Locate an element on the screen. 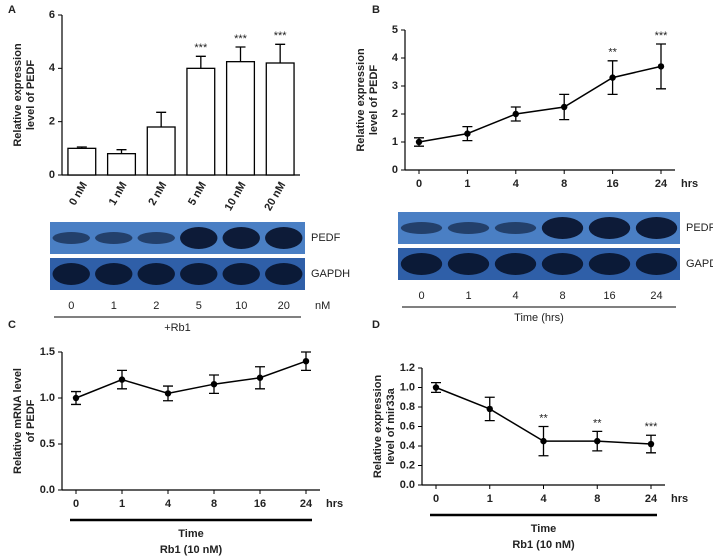  y-tick-label: 1.5 is located at coordinates (47, 352).